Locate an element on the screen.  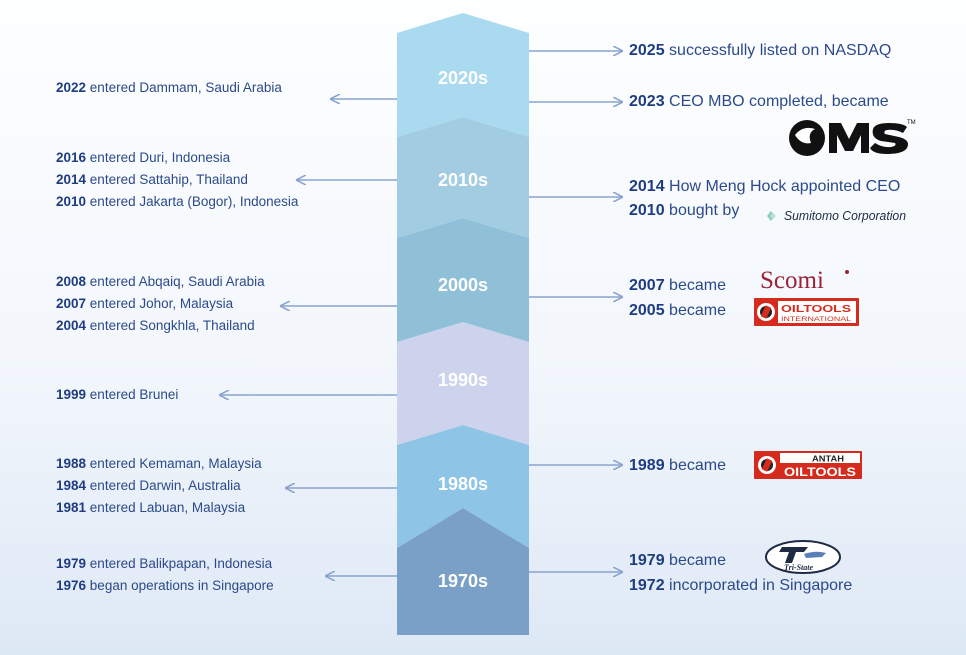
svg-text: ANTAH is located at coordinates (828, 459).